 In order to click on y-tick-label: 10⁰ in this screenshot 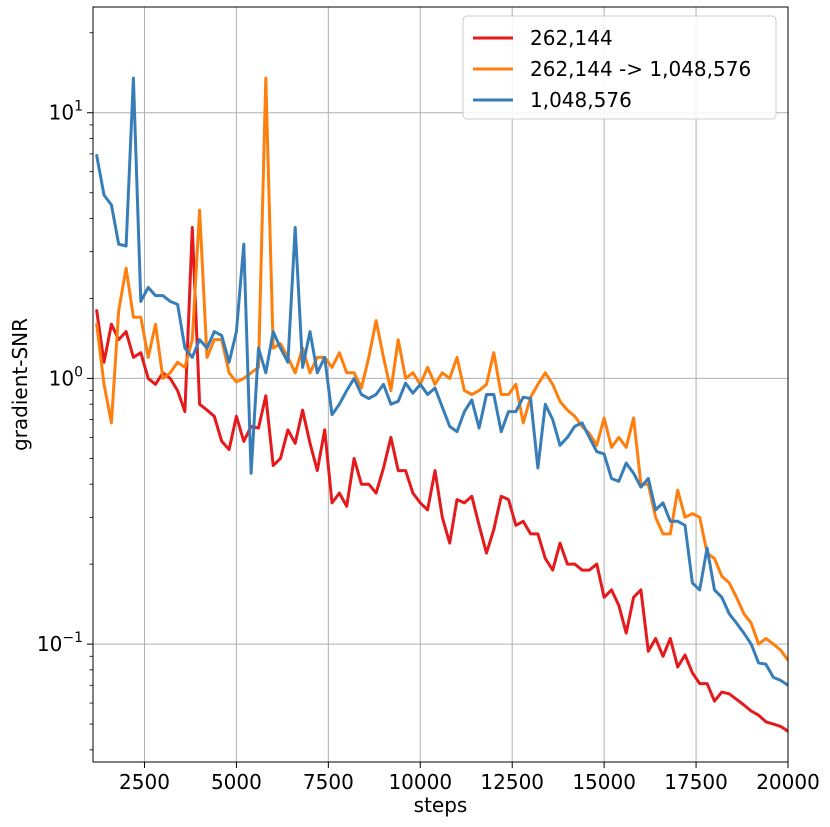, I will do `click(66, 377)`.